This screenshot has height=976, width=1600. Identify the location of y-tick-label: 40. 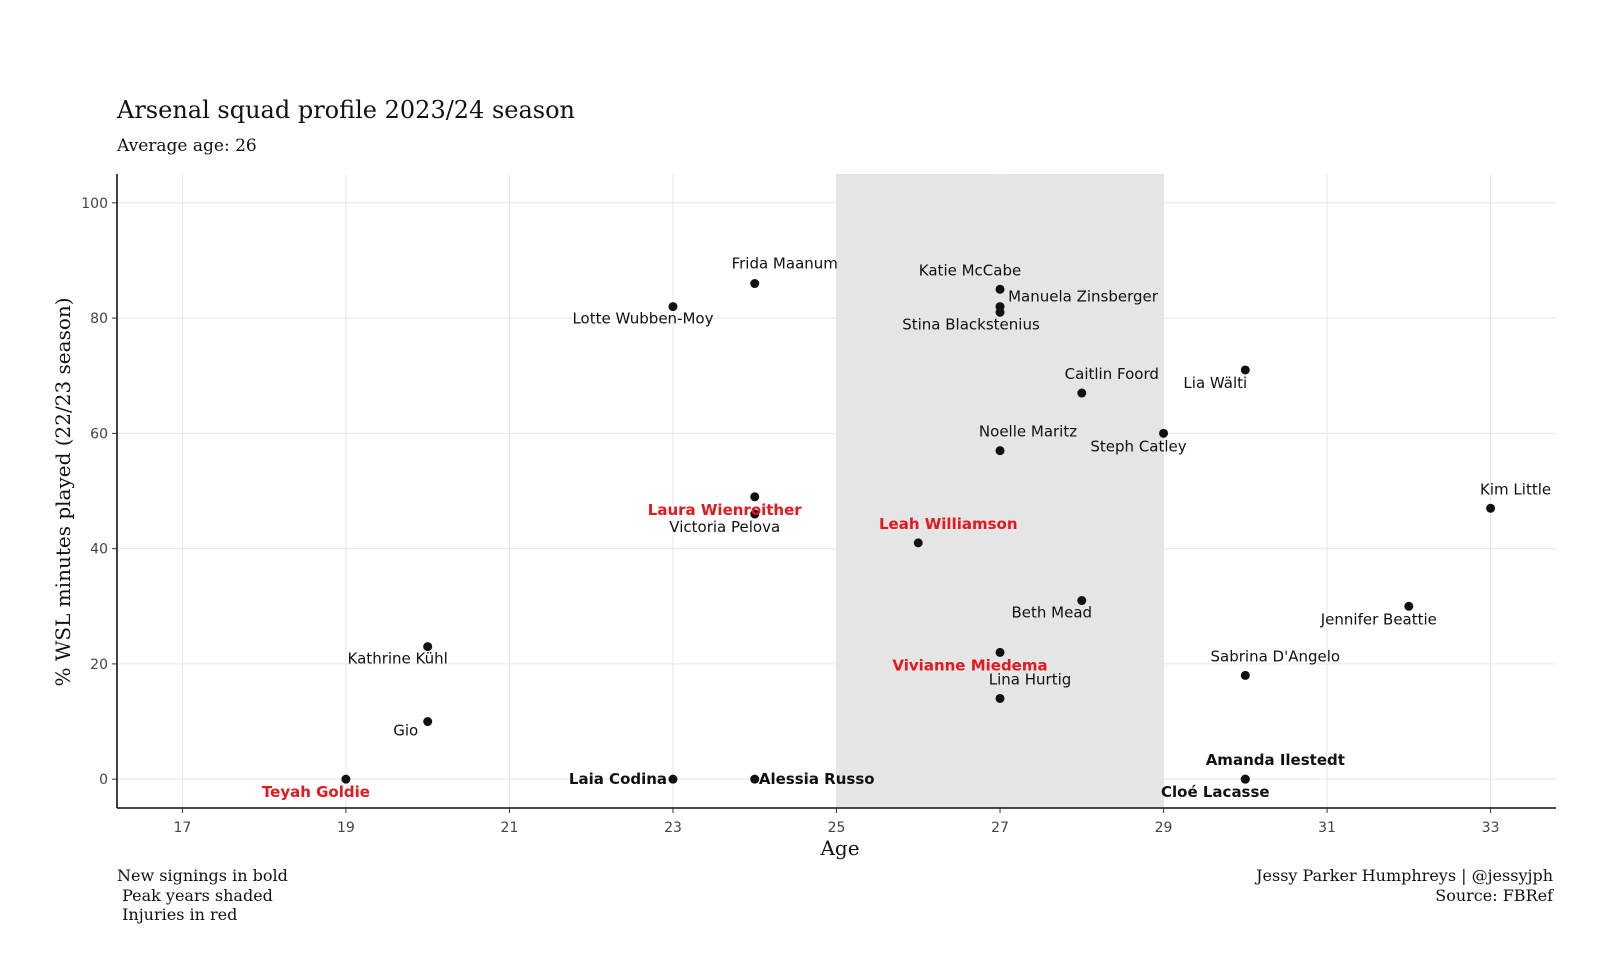
(99, 550).